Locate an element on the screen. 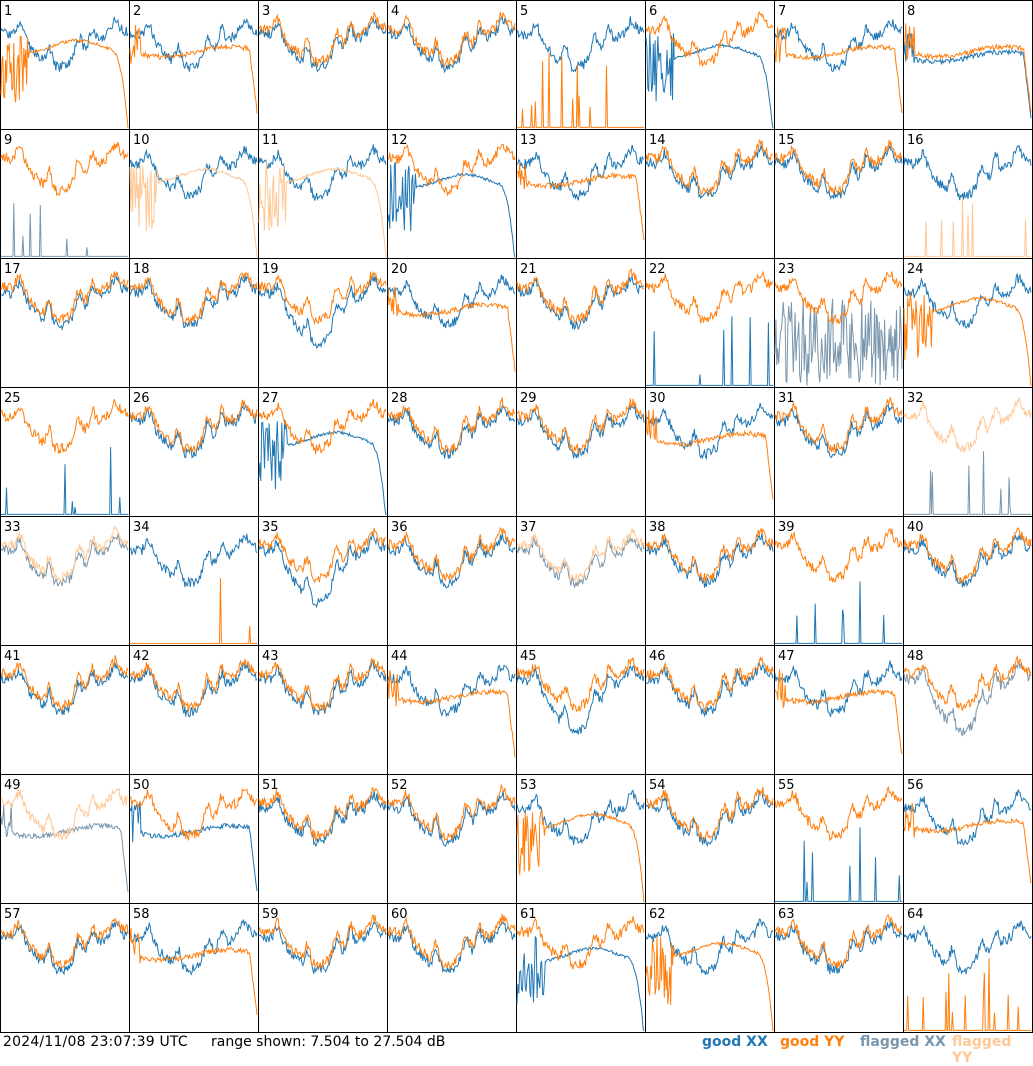 The height and width of the screenshot is (1066, 1033). panel-label: 41 is located at coordinates (12, 656).